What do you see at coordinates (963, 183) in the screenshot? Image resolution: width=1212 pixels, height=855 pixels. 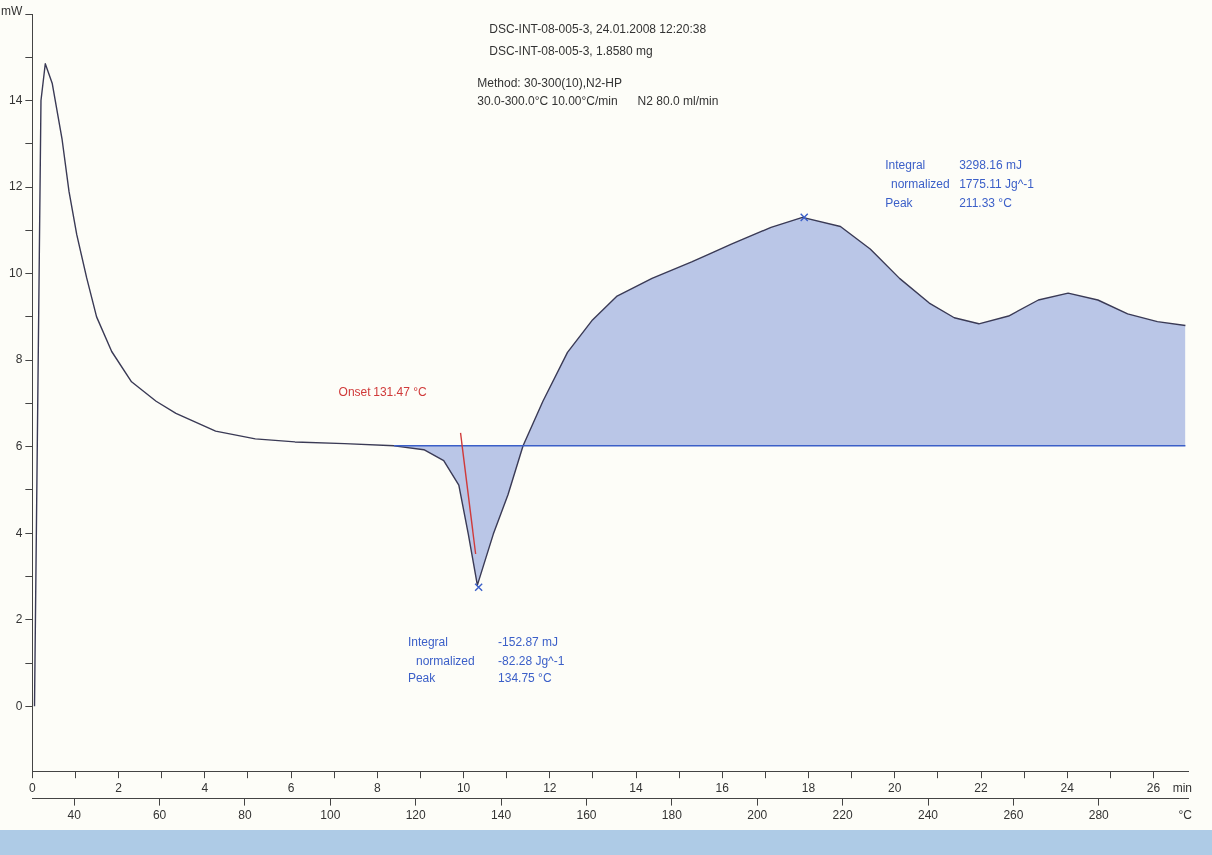 I see `annotation: normalized 1775.11 Jg^-1` at bounding box center [963, 183].